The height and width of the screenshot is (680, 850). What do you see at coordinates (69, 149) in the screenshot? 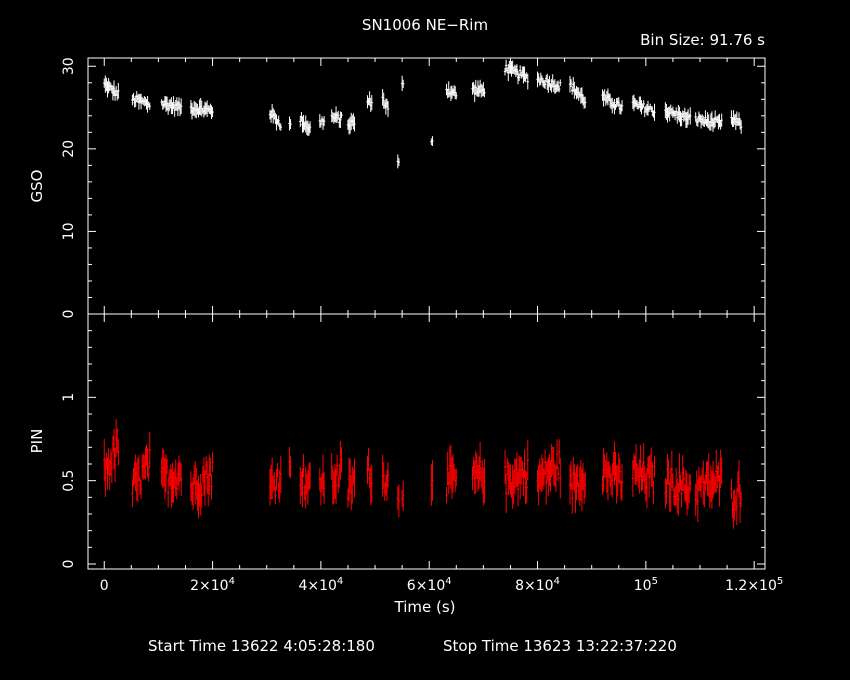
I see `gso-y-tick-label: 20` at bounding box center [69, 149].